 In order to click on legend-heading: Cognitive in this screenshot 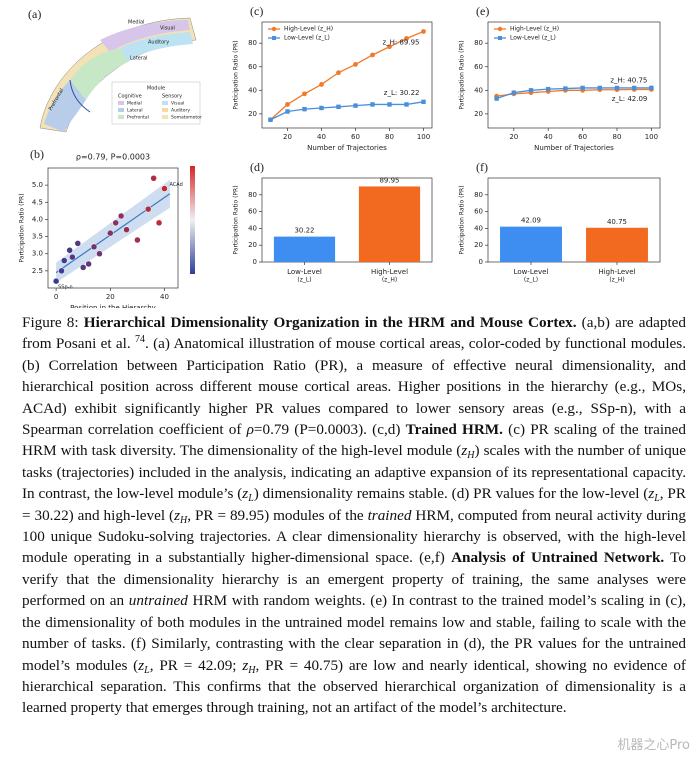, I will do `click(130, 97)`.